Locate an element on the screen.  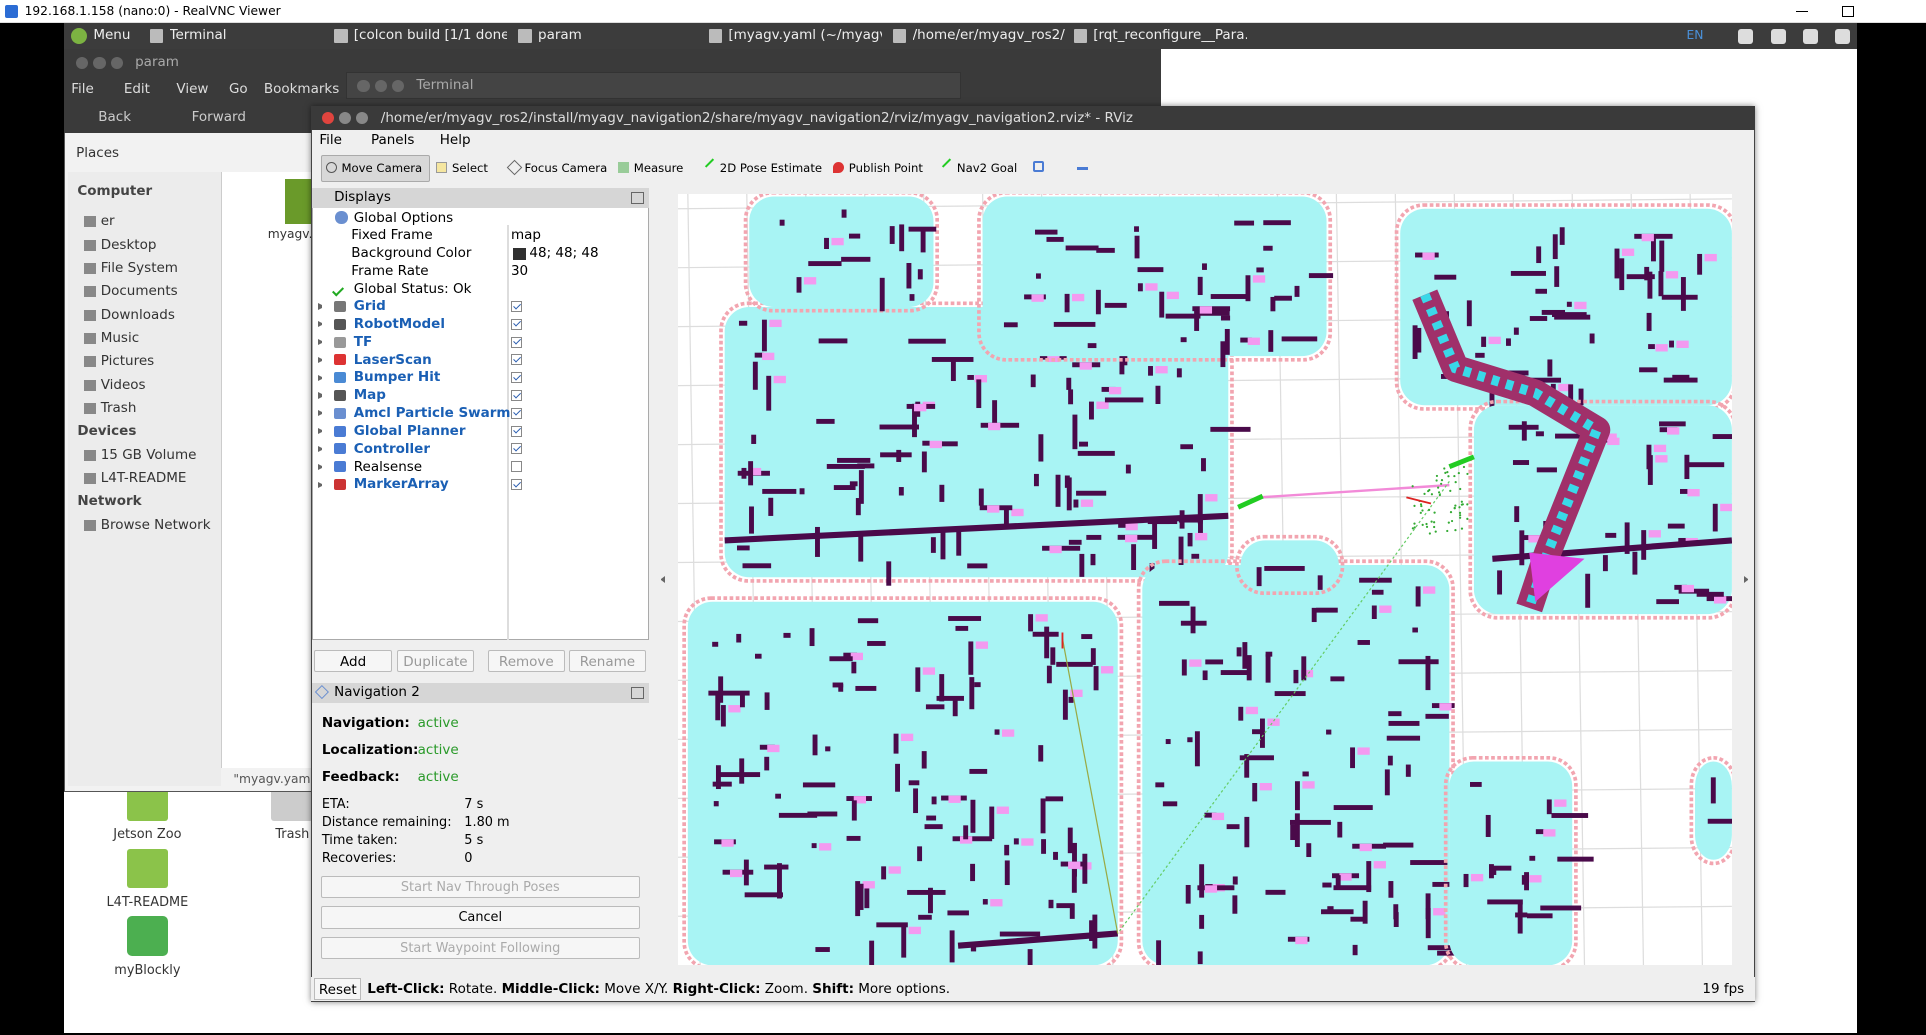
display-item: Grid is located at coordinates (369, 306).